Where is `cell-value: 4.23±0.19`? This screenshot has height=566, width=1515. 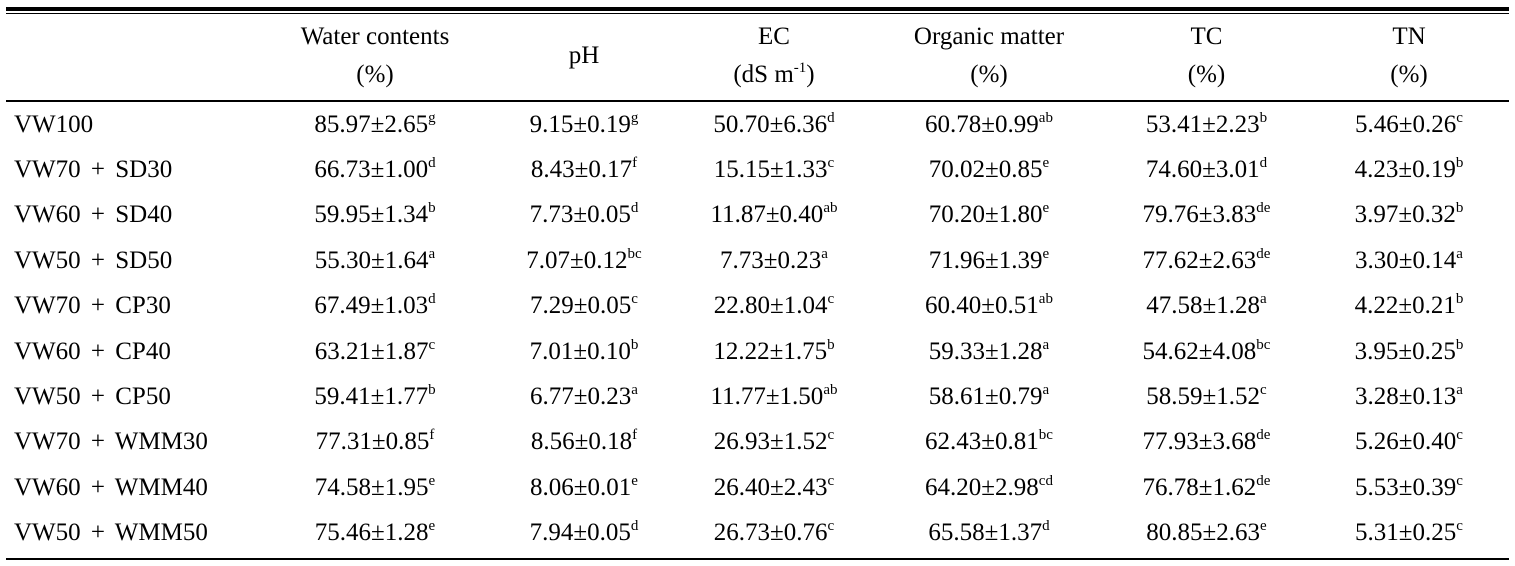
cell-value: 4.23±0.19 is located at coordinates (1405, 170).